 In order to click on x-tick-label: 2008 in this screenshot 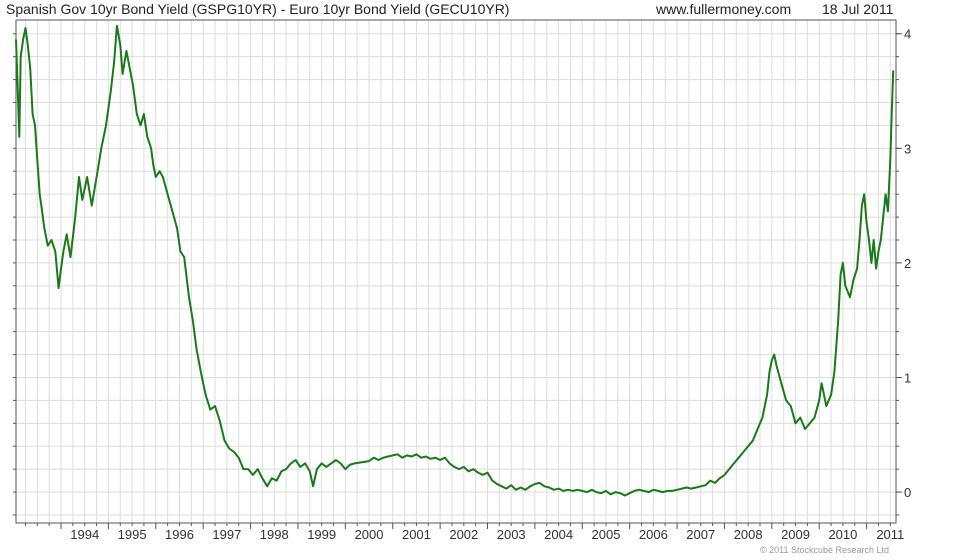, I will do `click(748, 534)`.